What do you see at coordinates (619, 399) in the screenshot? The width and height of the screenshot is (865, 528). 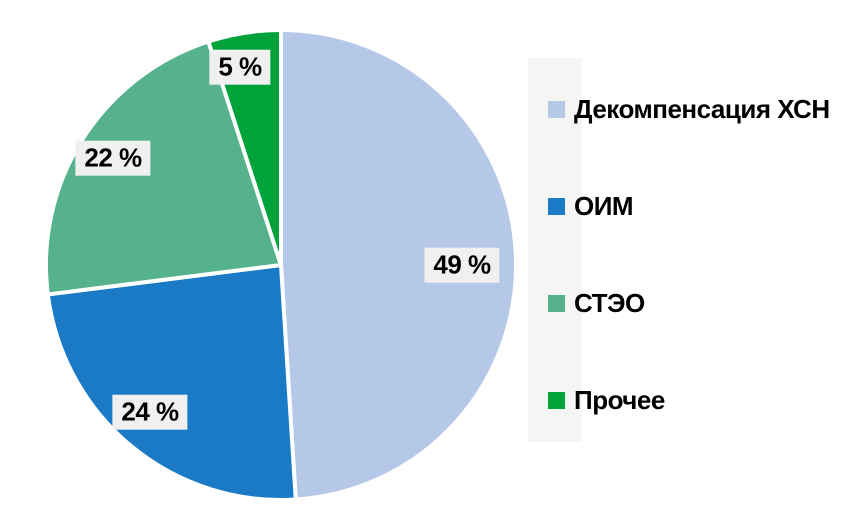 I see `legend-label: Прочее` at bounding box center [619, 399].